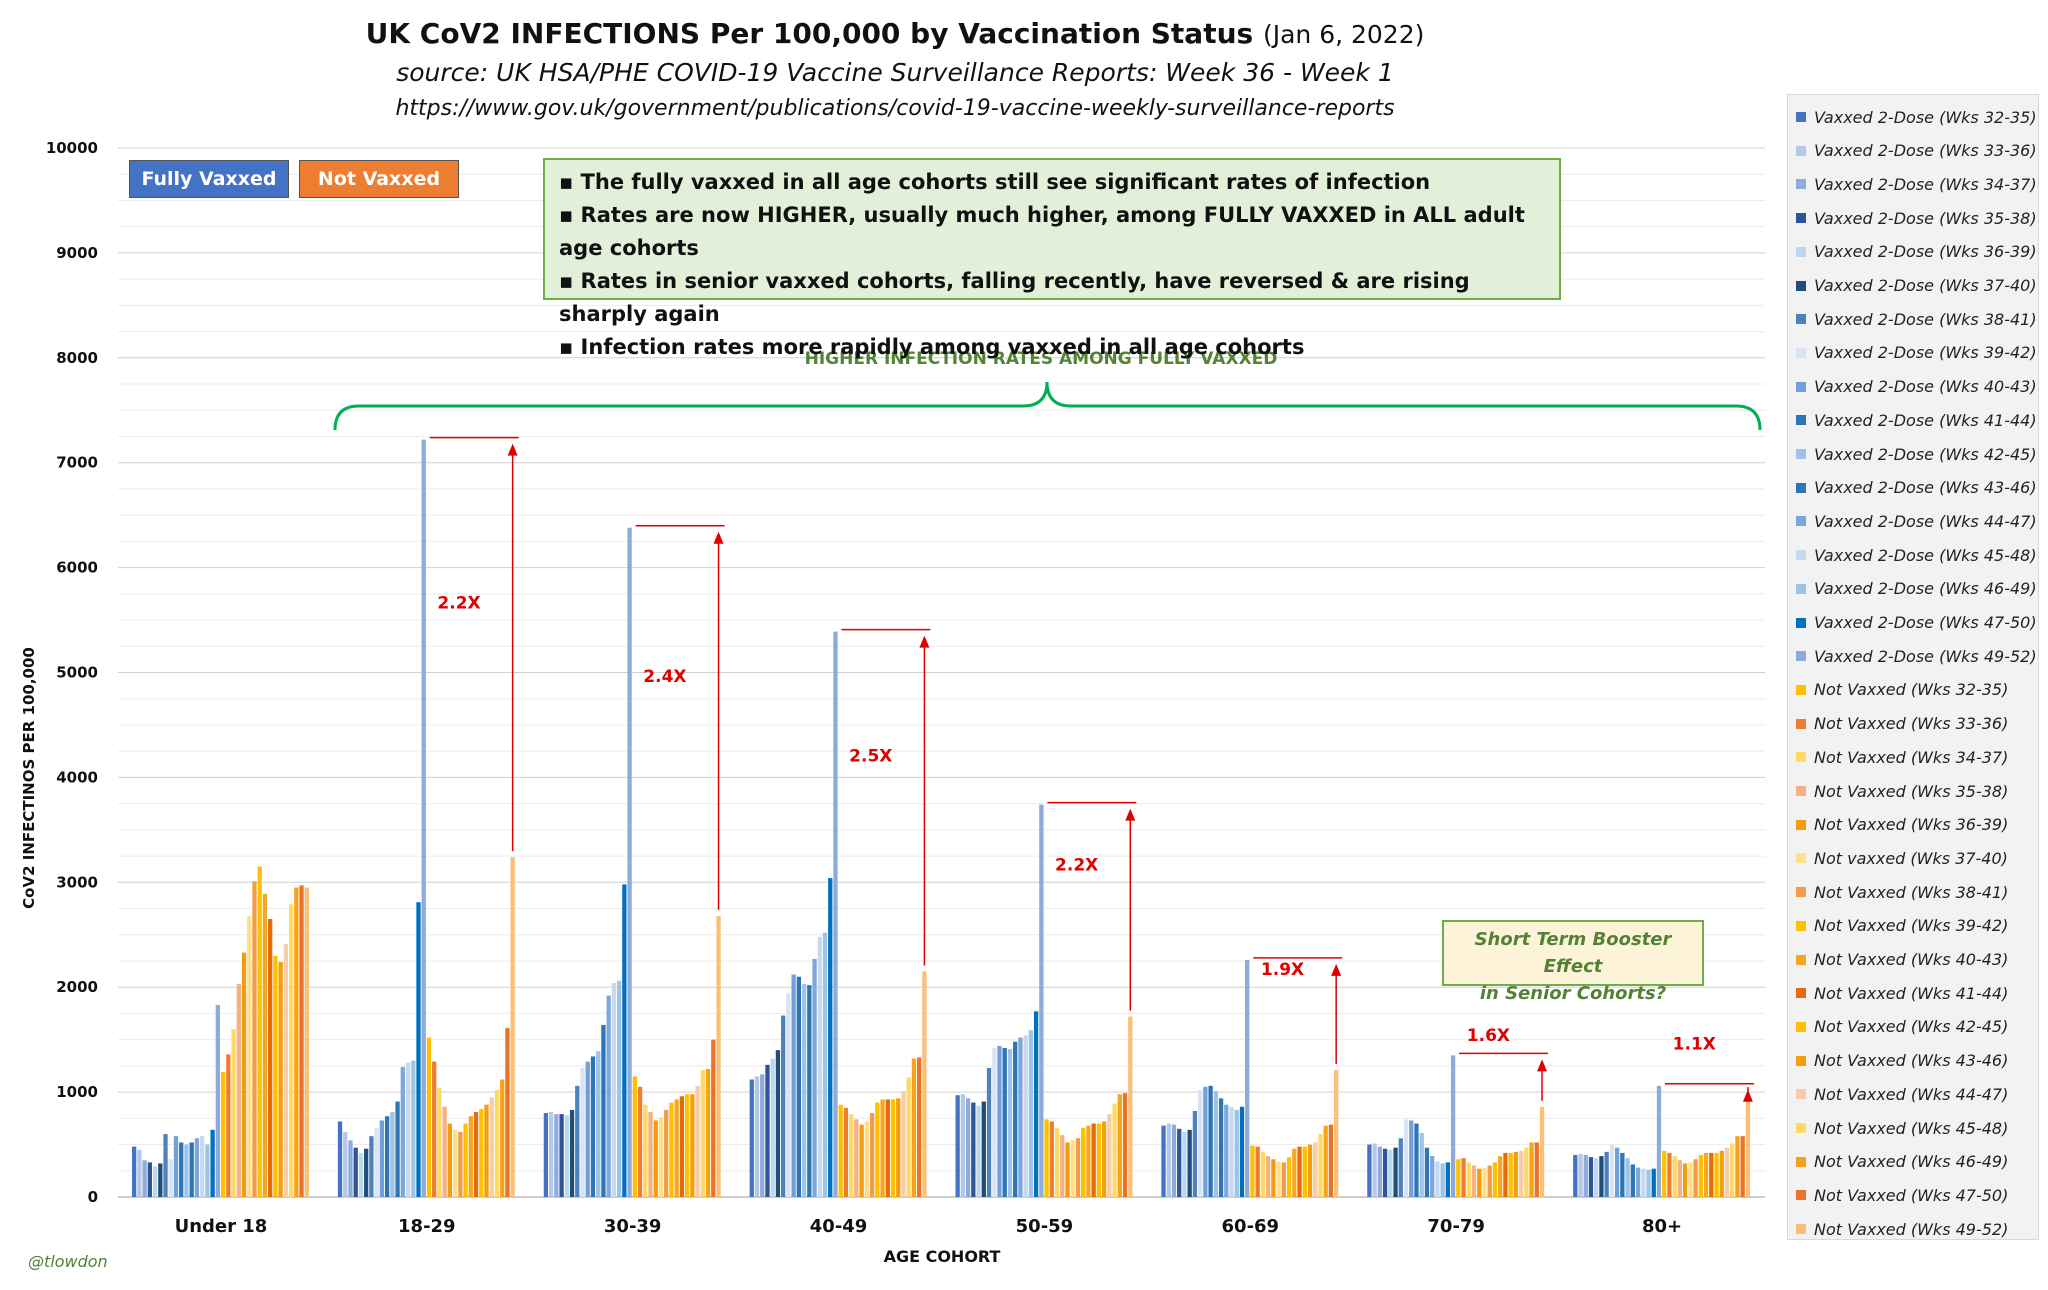 This screenshot has width=2048, height=1290. Describe the element at coordinates (1902, 960) in the screenshot. I see `legend-item: Not Vaxxed (Wks 40-43)` at that location.